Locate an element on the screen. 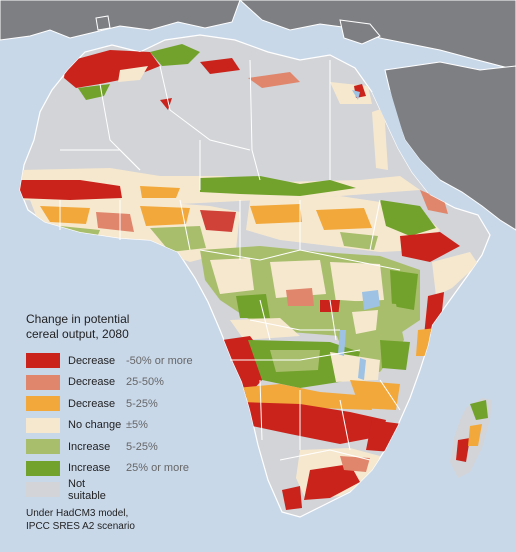  legend-item: No change ±5% is located at coordinates (121, 426).